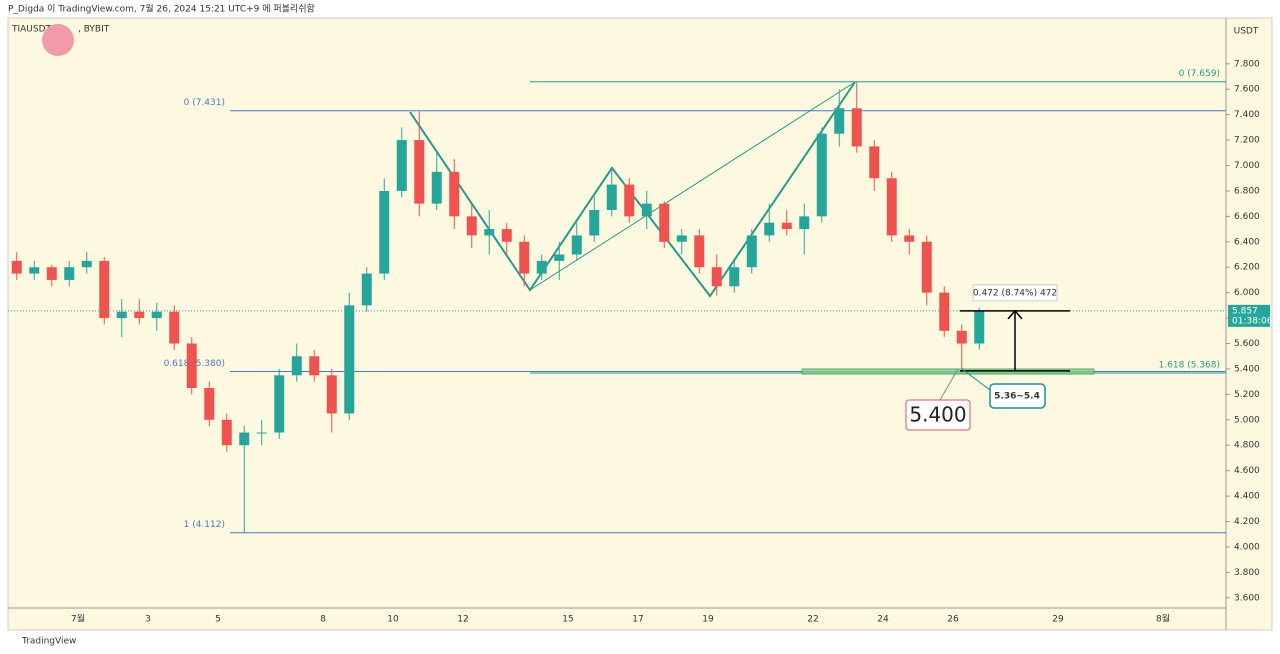 This screenshot has height=654, width=1280. Describe the element at coordinates (708, 620) in the screenshot. I see `x-tick-label: 19` at that location.